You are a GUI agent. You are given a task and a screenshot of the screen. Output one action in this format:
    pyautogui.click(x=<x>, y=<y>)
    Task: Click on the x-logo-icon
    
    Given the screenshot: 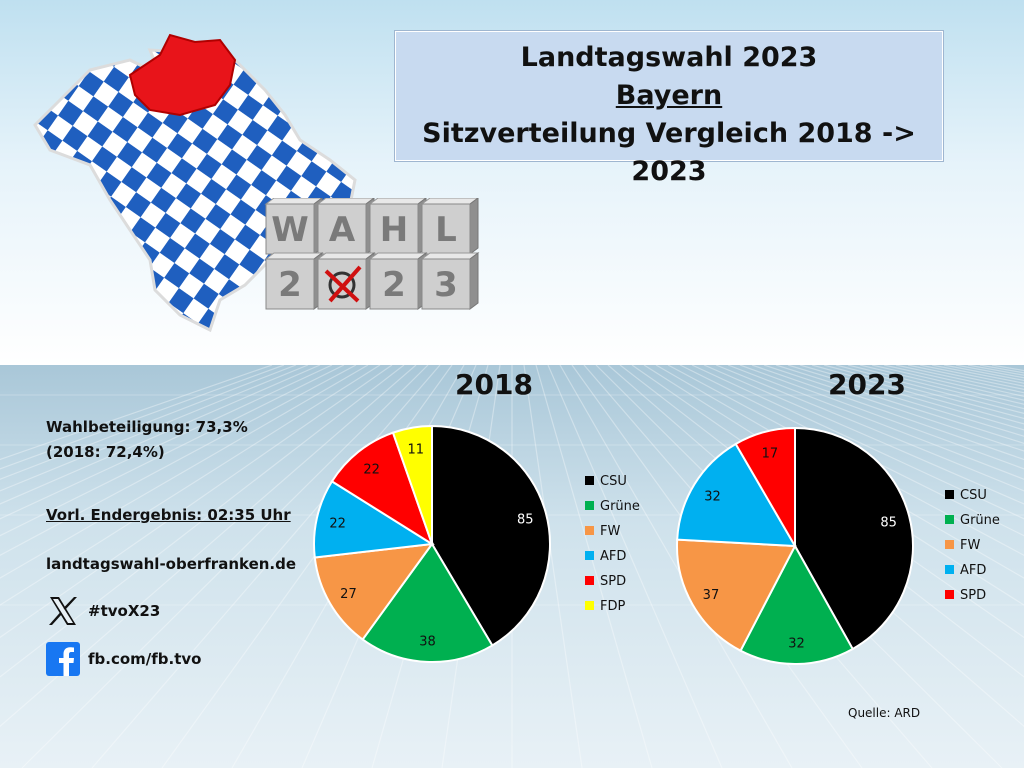 What is the action you would take?
    pyautogui.click(x=63, y=611)
    